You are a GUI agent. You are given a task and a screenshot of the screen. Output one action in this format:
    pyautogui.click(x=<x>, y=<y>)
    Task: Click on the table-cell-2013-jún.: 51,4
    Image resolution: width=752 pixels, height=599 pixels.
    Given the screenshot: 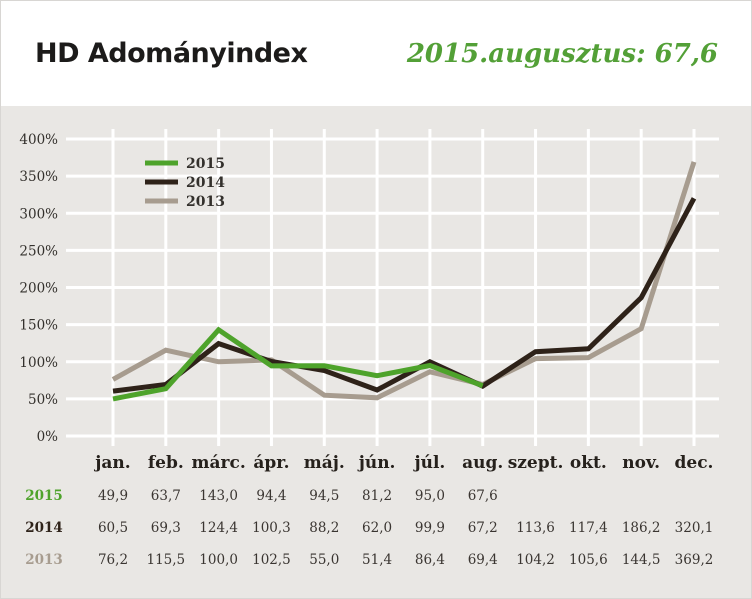 What is the action you would take?
    pyautogui.click(x=377, y=560)
    